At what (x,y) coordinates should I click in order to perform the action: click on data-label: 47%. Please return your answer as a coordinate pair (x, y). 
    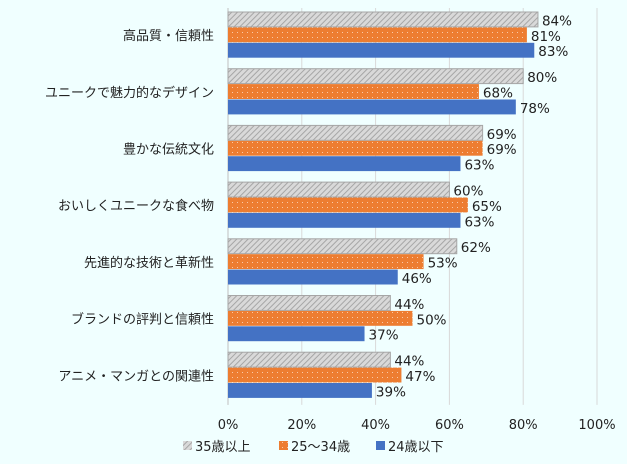
    Looking at the image, I should click on (420, 377).